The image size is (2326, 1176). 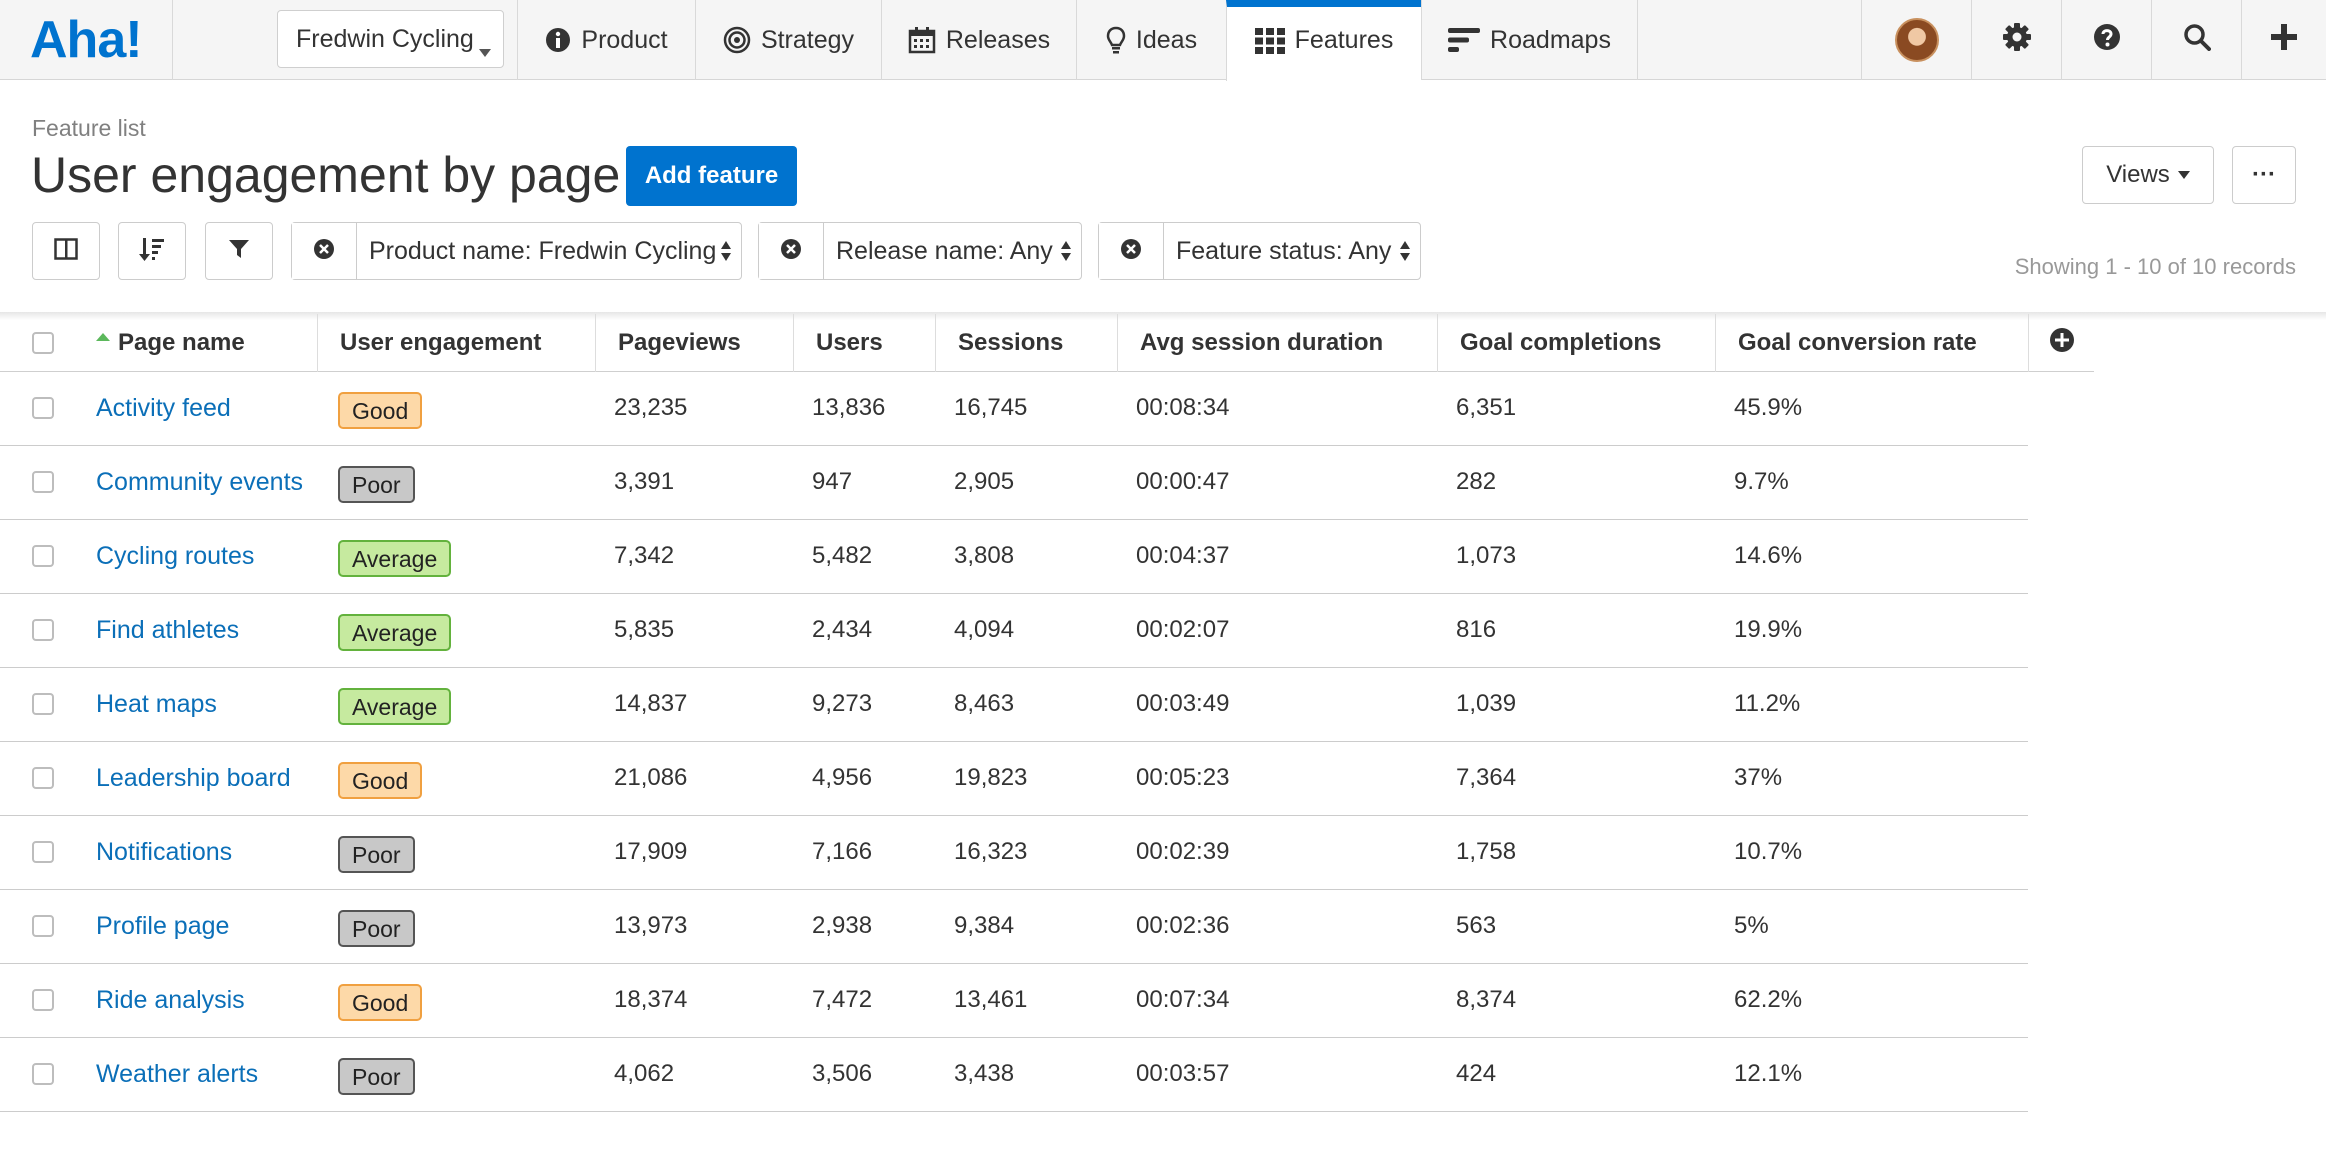 I want to click on sort-button, so click(x=152, y=251).